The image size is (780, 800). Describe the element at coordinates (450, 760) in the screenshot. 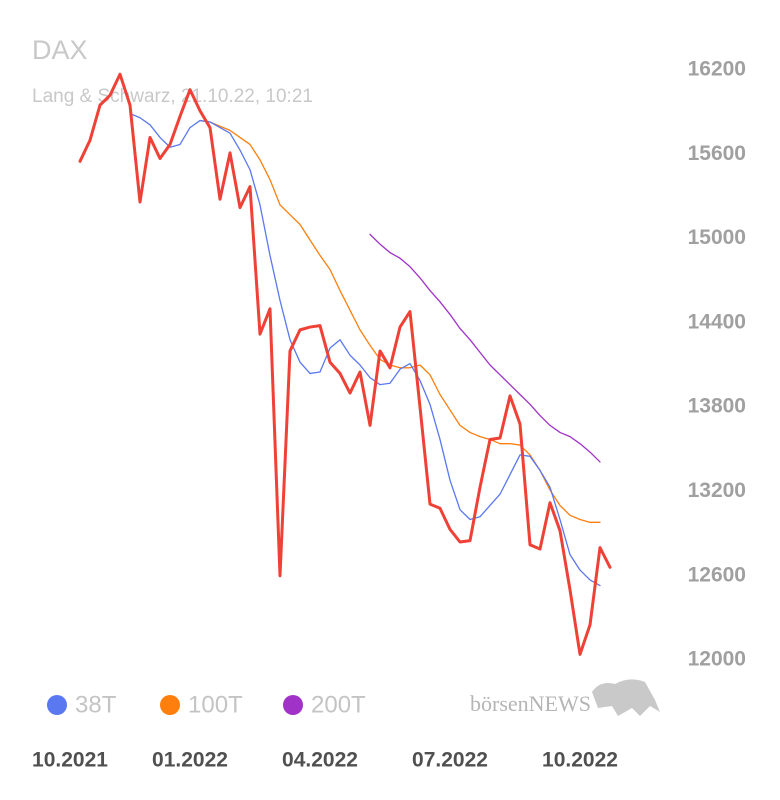

I see `x-tick-label: 07.2022` at that location.